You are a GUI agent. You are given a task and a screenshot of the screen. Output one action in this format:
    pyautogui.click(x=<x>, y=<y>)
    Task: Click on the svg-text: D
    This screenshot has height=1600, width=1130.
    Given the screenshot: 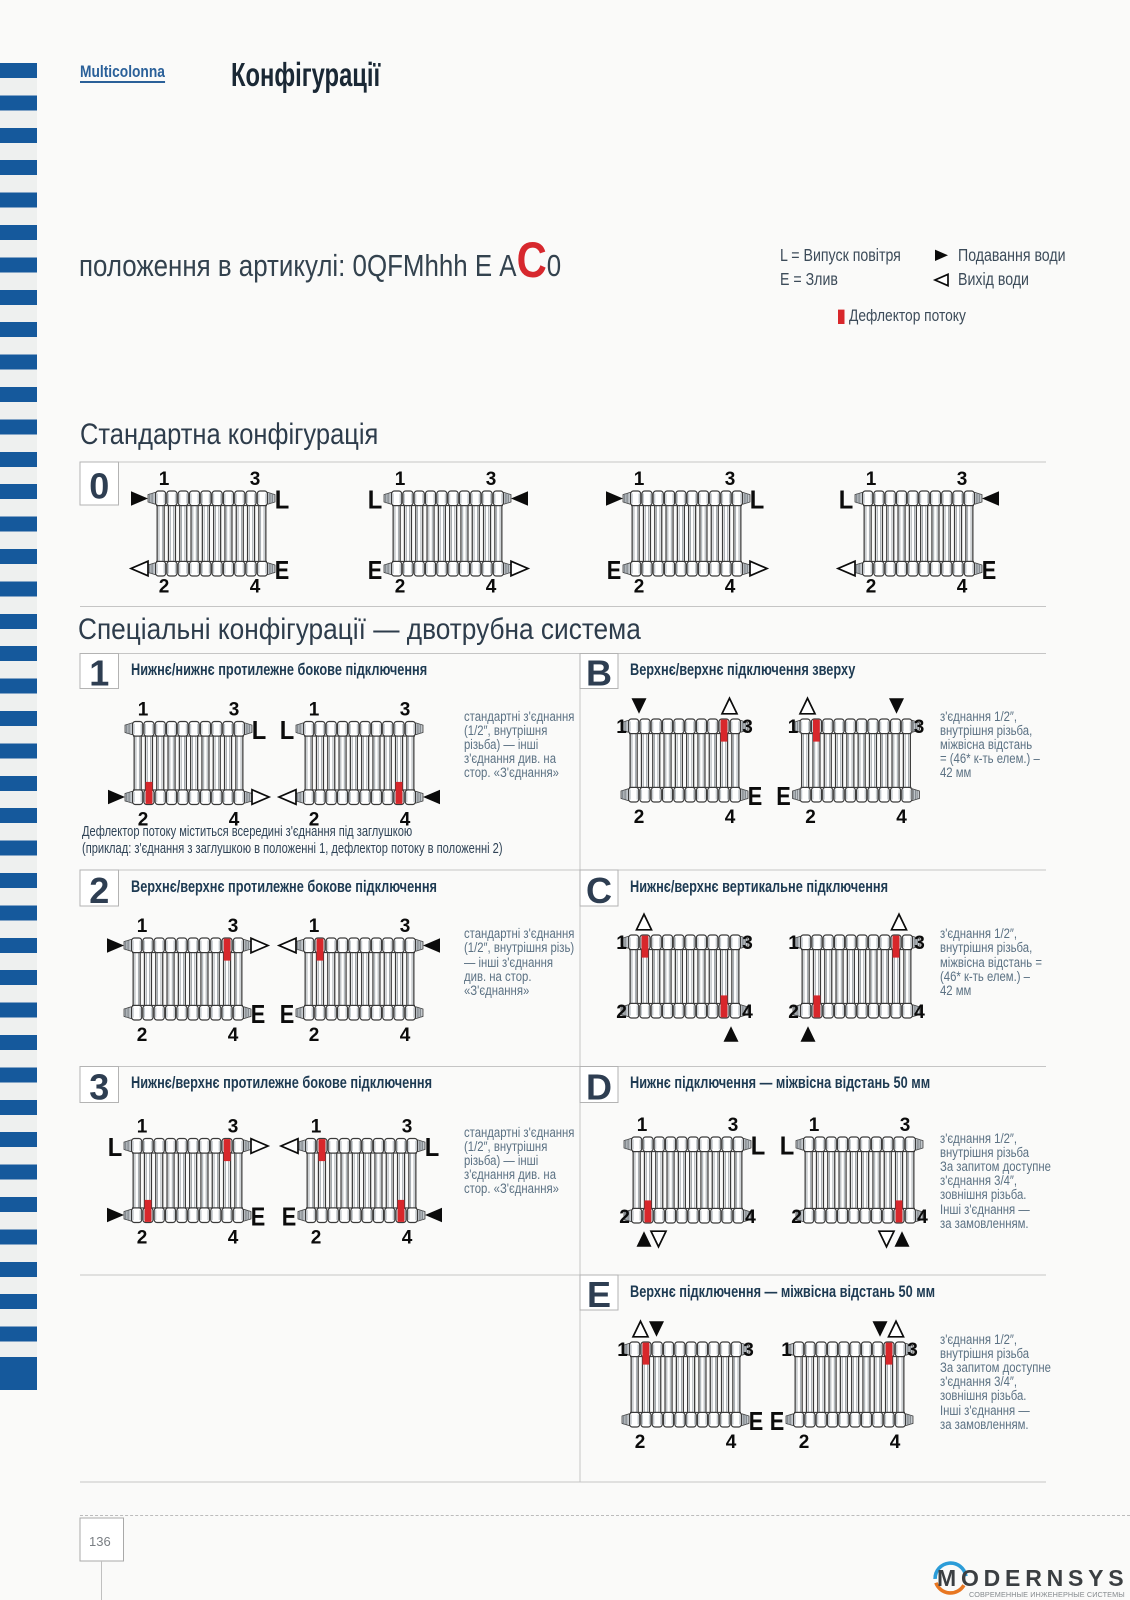 What is the action you would take?
    pyautogui.click(x=599, y=1087)
    